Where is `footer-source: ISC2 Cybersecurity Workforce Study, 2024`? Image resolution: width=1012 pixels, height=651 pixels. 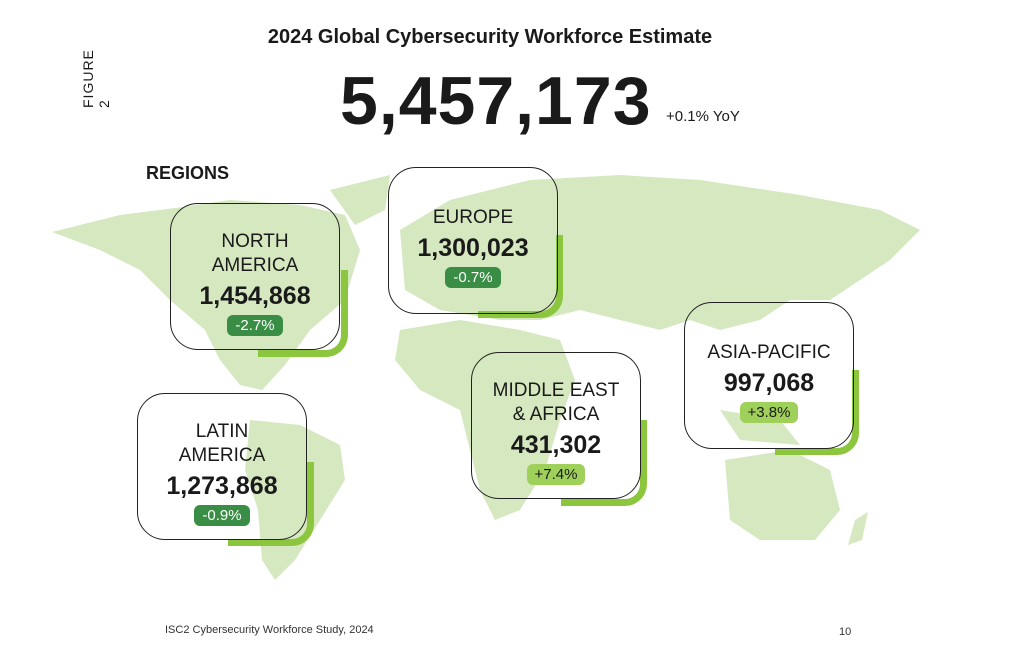
footer-source: ISC2 Cybersecurity Workforce Study, 2024 is located at coordinates (269, 630).